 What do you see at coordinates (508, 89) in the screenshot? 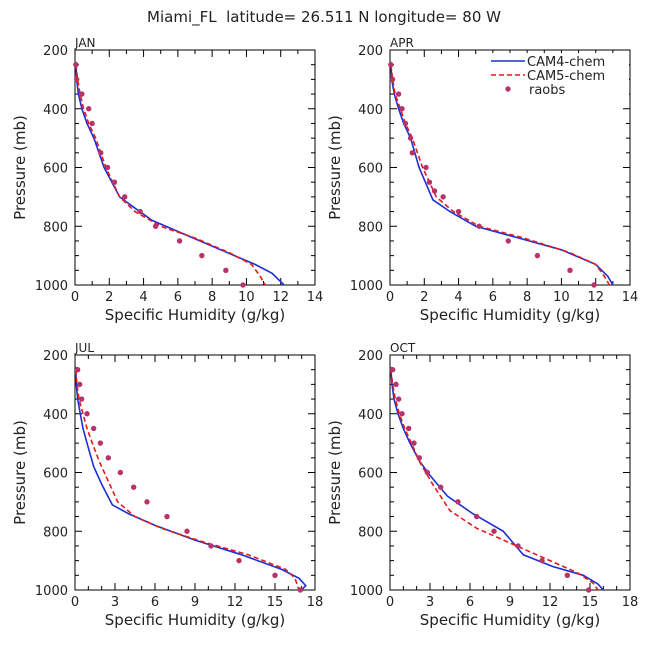
I see `legend-raobs-swatch` at bounding box center [508, 89].